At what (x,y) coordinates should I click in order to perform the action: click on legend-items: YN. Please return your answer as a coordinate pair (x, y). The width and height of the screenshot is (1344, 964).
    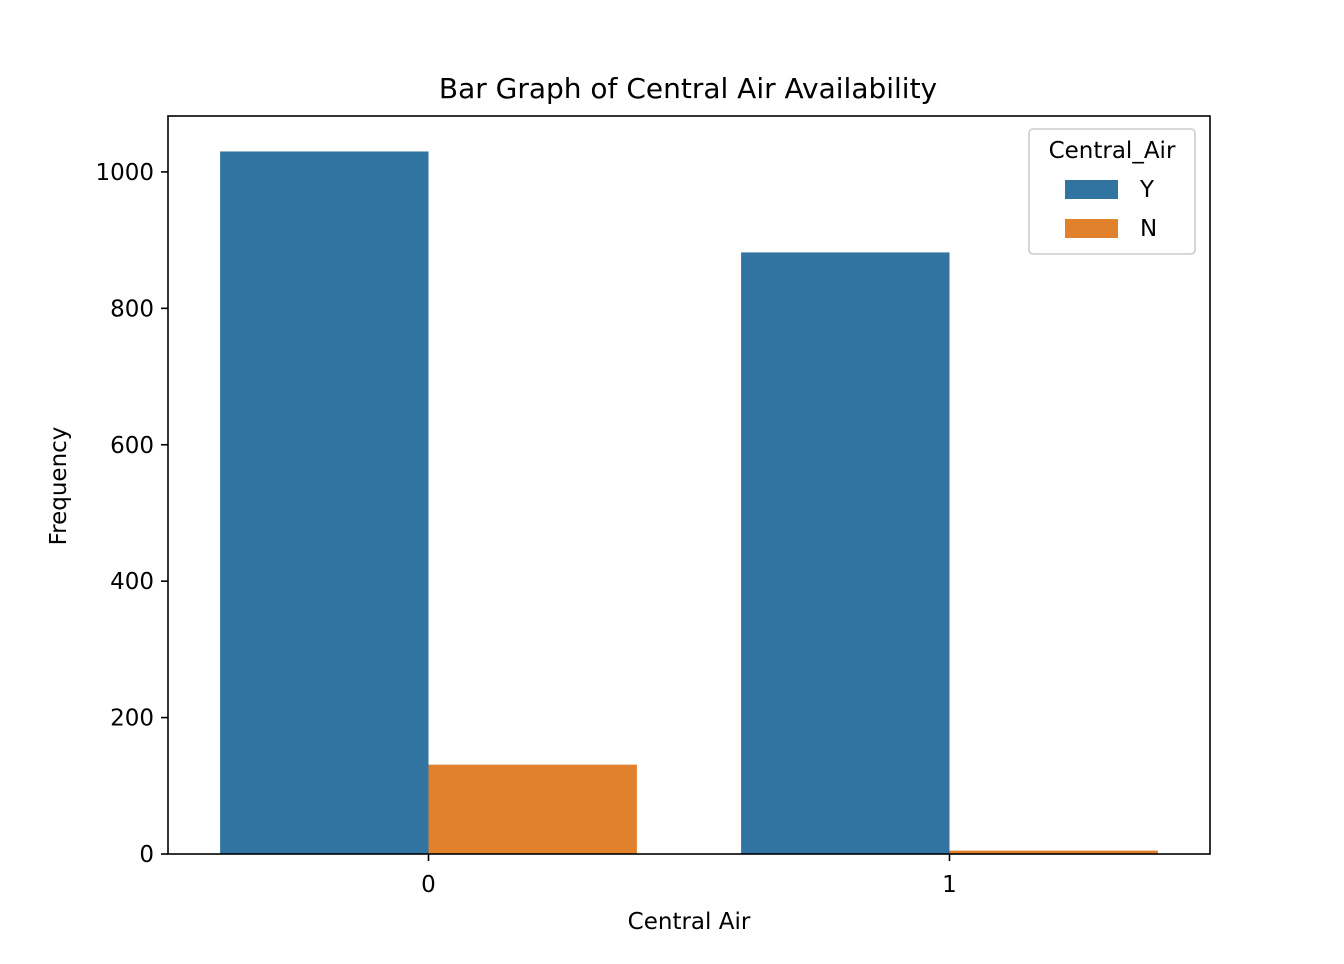
    Looking at the image, I should click on (1111, 209).